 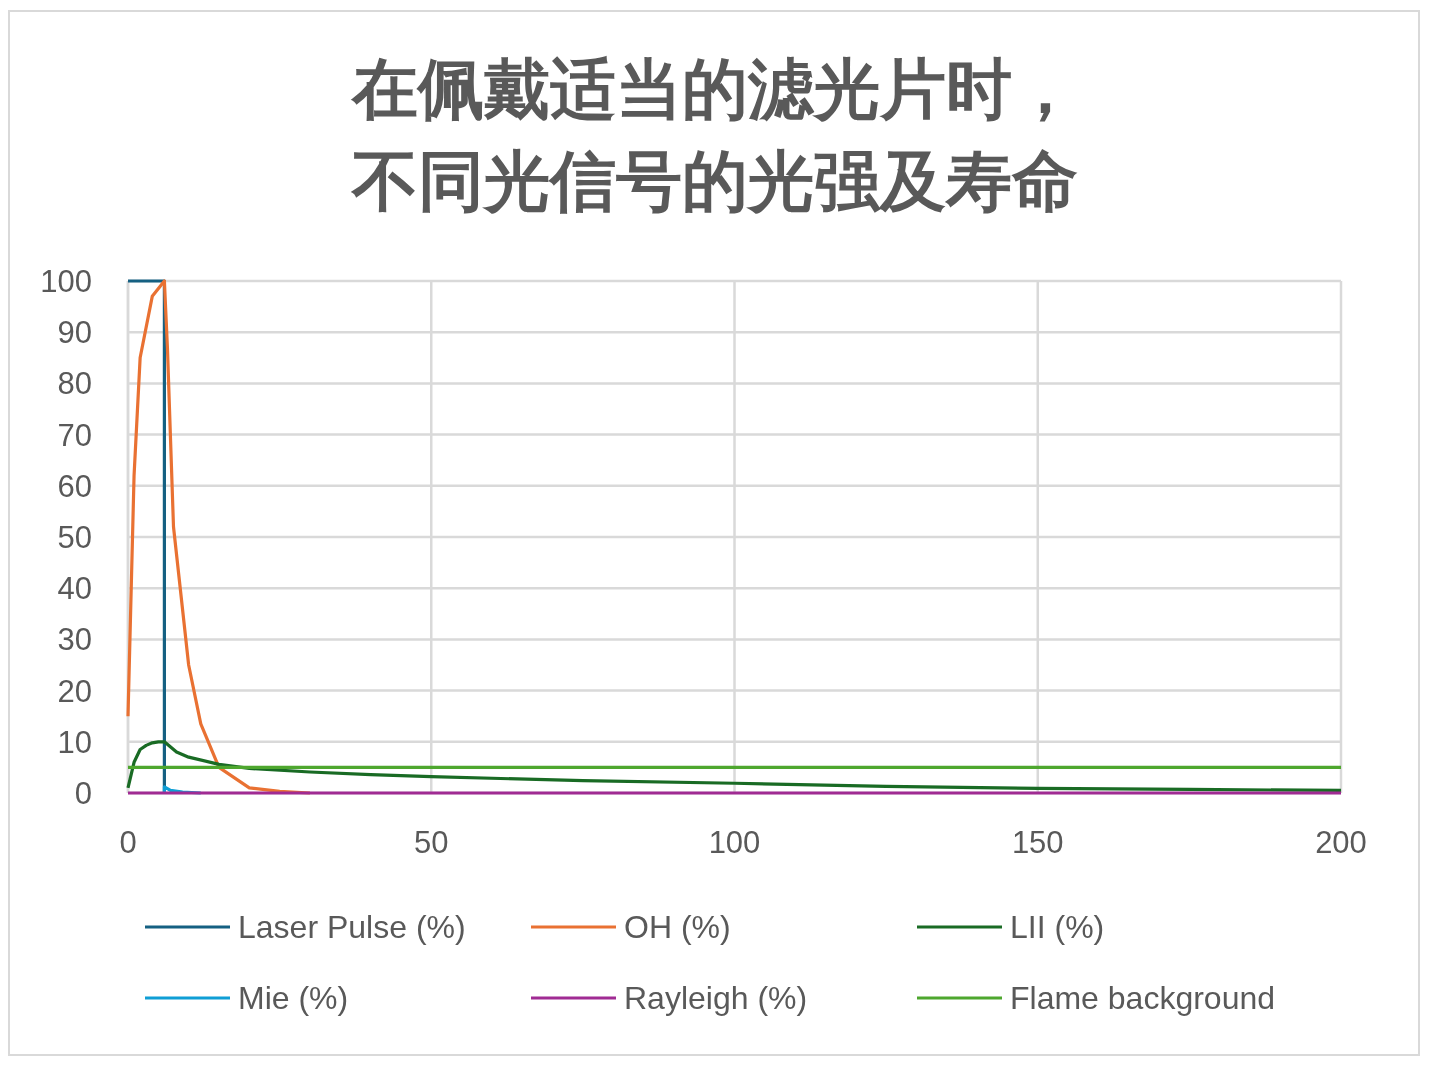 I want to click on y-tick-label: 90, so click(x=74, y=333).